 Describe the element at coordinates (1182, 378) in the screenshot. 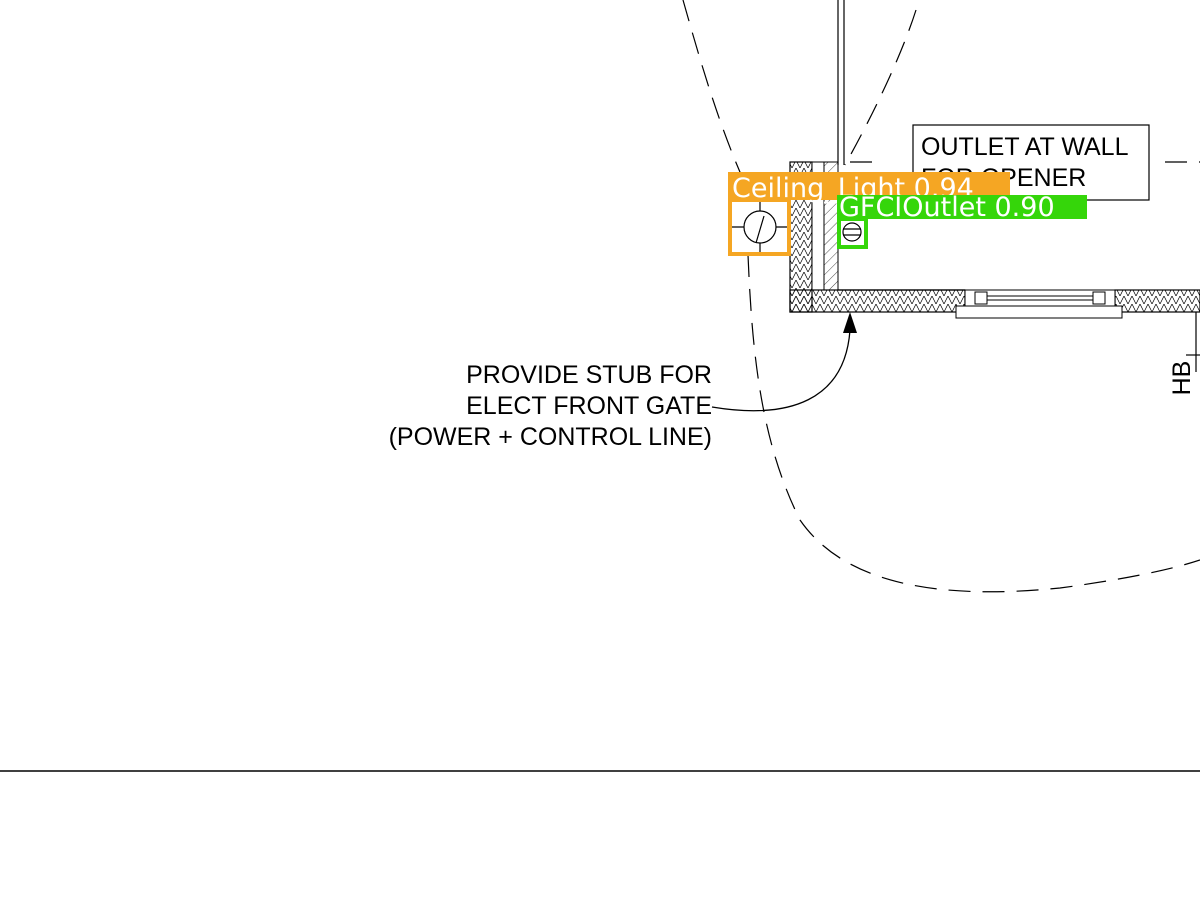

I see `hose-bib-label: HB` at that location.